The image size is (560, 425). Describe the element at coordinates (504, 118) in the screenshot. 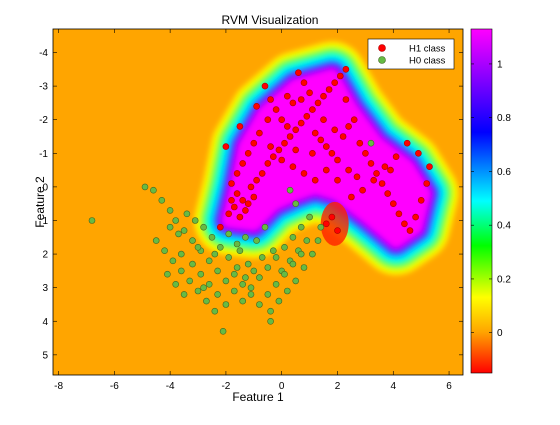

I see `colorbar-tick-label: 0.8` at that location.